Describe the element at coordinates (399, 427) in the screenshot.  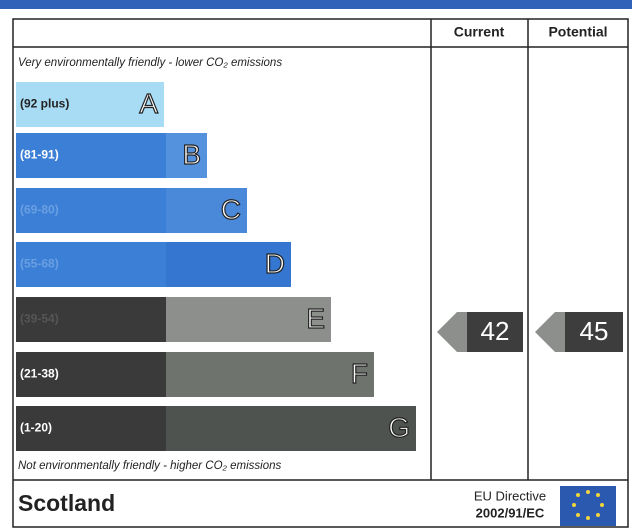
I see `band-letter: G` at that location.